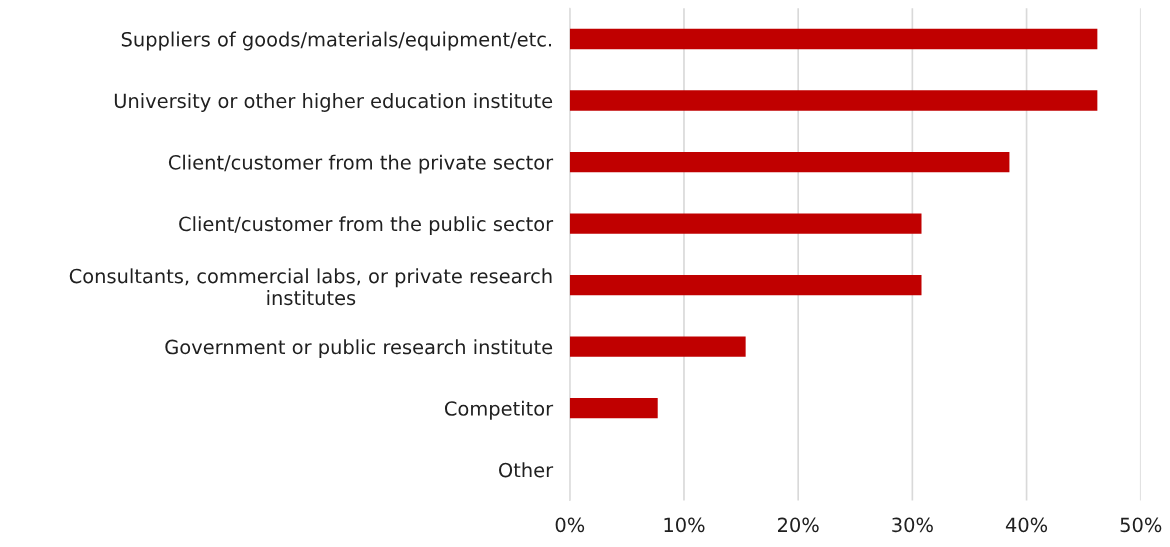  Describe the element at coordinates (310, 287) in the screenshot. I see `y-tick-label: Consultants, commercial labs, or private research institutes` at that location.